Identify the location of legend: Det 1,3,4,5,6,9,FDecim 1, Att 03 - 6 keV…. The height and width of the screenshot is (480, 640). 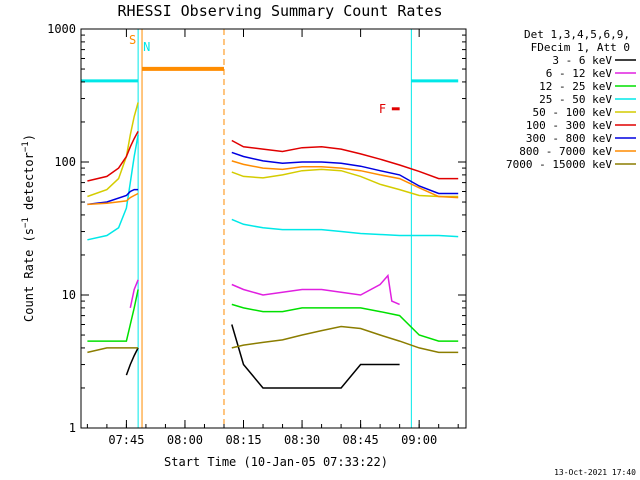
(571, 99).